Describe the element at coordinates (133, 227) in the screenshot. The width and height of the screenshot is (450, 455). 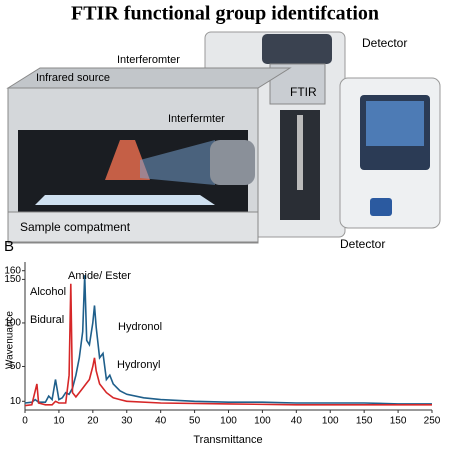
I see `sample-drawer` at that location.